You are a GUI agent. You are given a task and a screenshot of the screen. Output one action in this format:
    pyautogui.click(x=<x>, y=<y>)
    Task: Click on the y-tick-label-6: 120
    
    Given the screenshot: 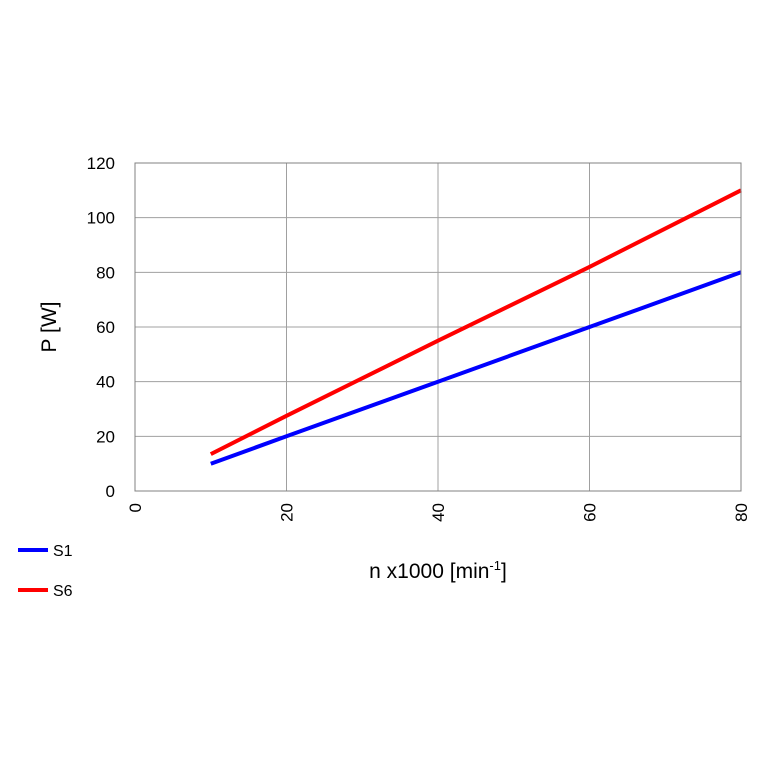 What is the action you would take?
    pyautogui.click(x=101, y=163)
    